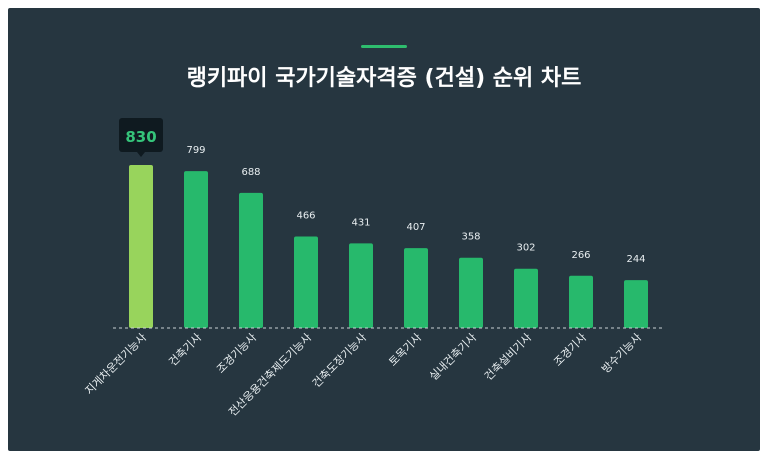 The height and width of the screenshot is (461, 768). I want to click on data-label: 688, so click(250, 172).